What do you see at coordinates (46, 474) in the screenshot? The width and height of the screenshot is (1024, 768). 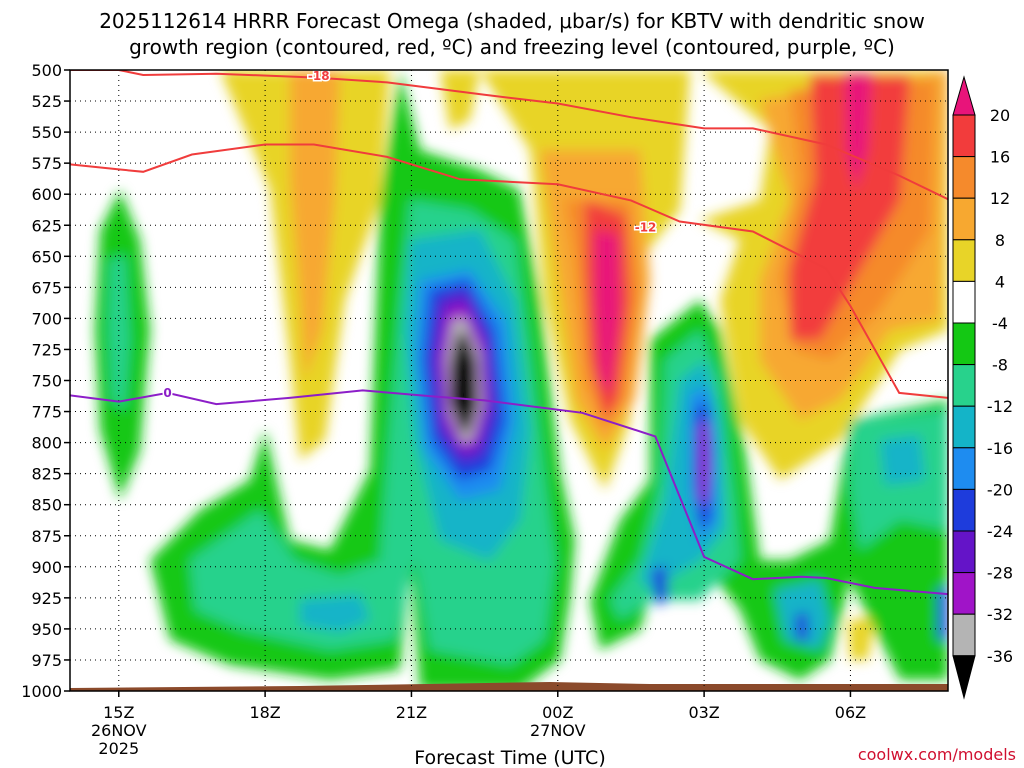 I see `y-tick-label: 825` at bounding box center [46, 474].